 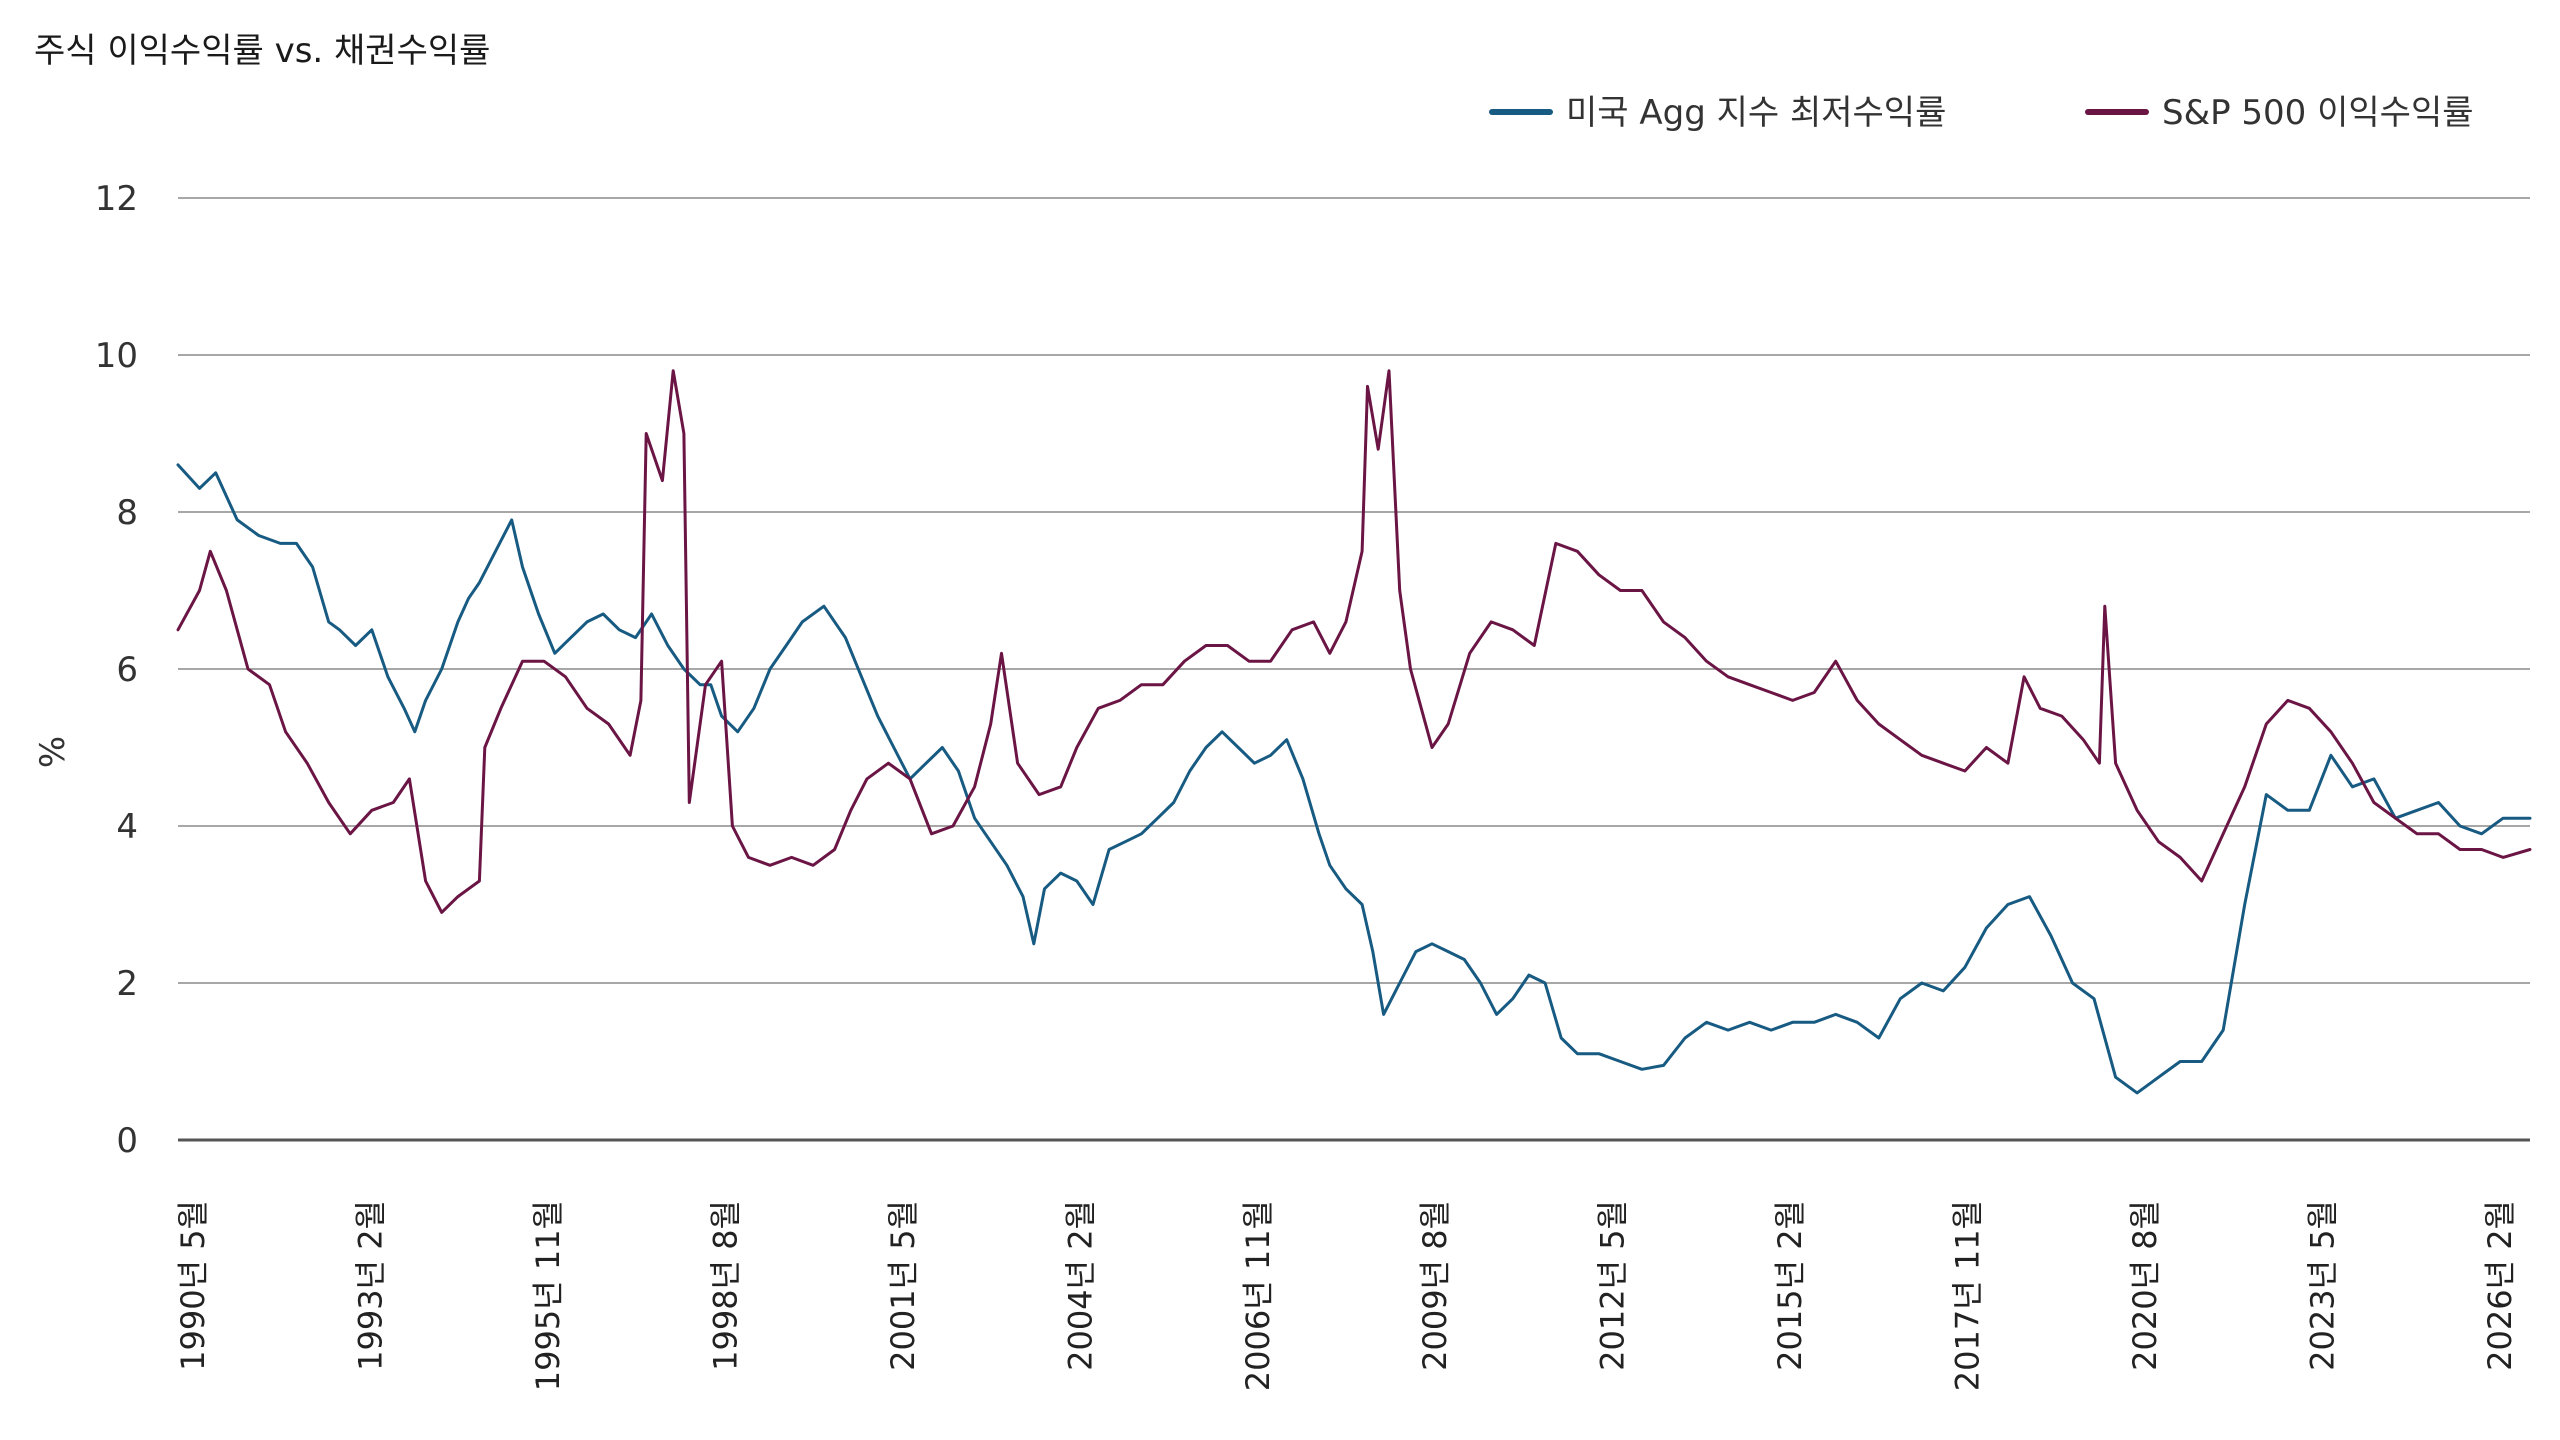 I want to click on x-tick-label: 2020년 8월, so click(x=2145, y=1285).